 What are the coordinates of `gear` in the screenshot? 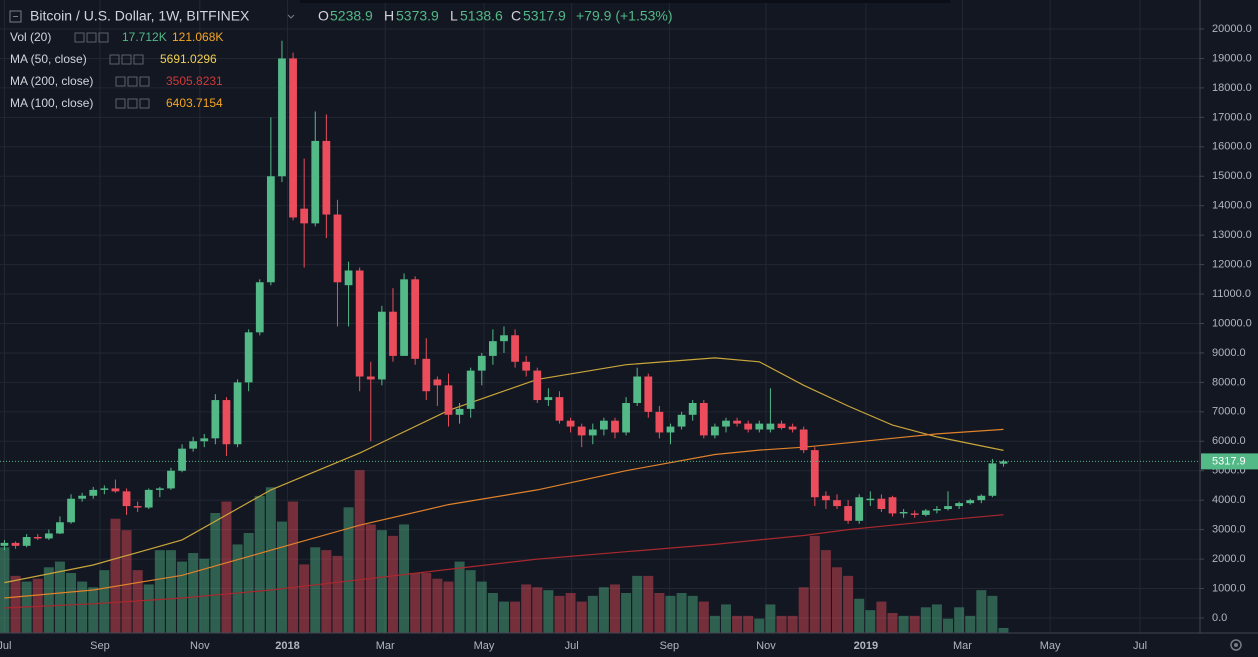 It's located at (1236, 645).